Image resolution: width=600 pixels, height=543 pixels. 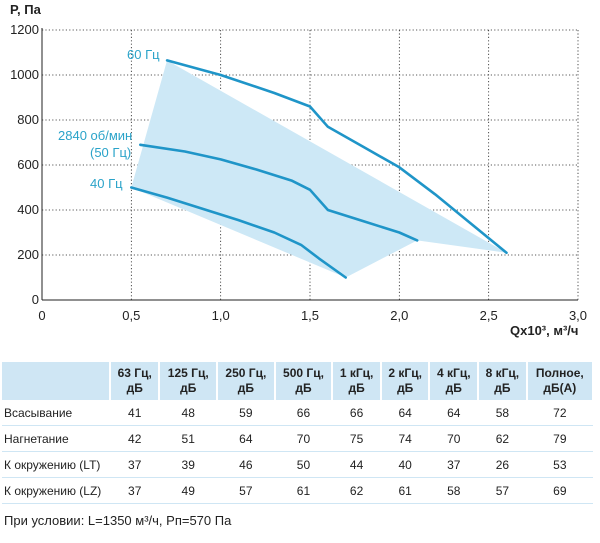 I want to click on y-tick-label: 200, so click(x=28, y=254).